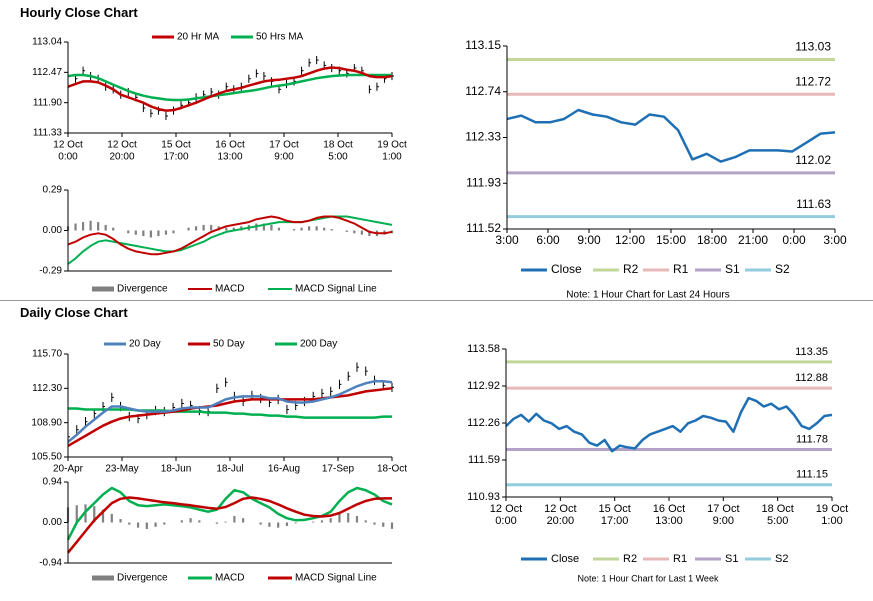 Image resolution: width=873 pixels, height=601 pixels. I want to click on hourly-24h-note: Note: 1 Hour Chart for Last 24 Hours, so click(647, 295).